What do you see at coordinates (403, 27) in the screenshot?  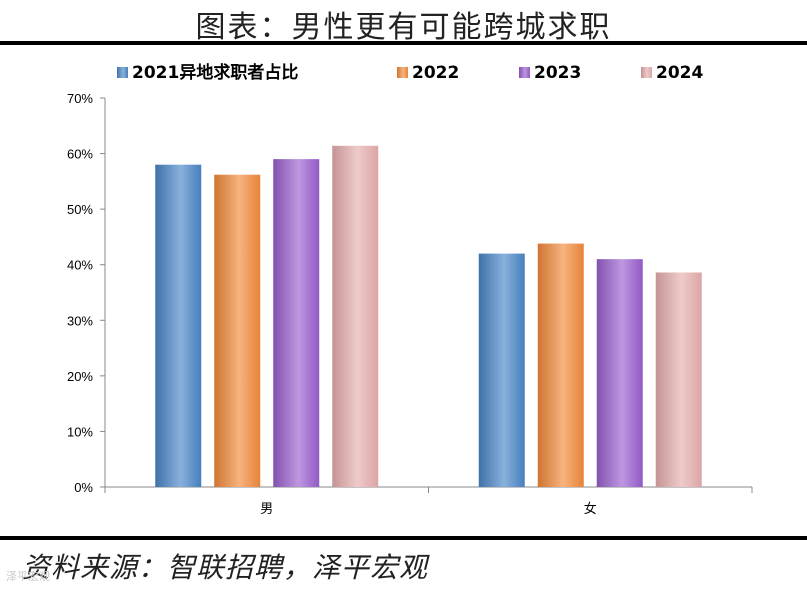 I see `chart-title: 图表：男性更有可能跨城求职` at bounding box center [403, 27].